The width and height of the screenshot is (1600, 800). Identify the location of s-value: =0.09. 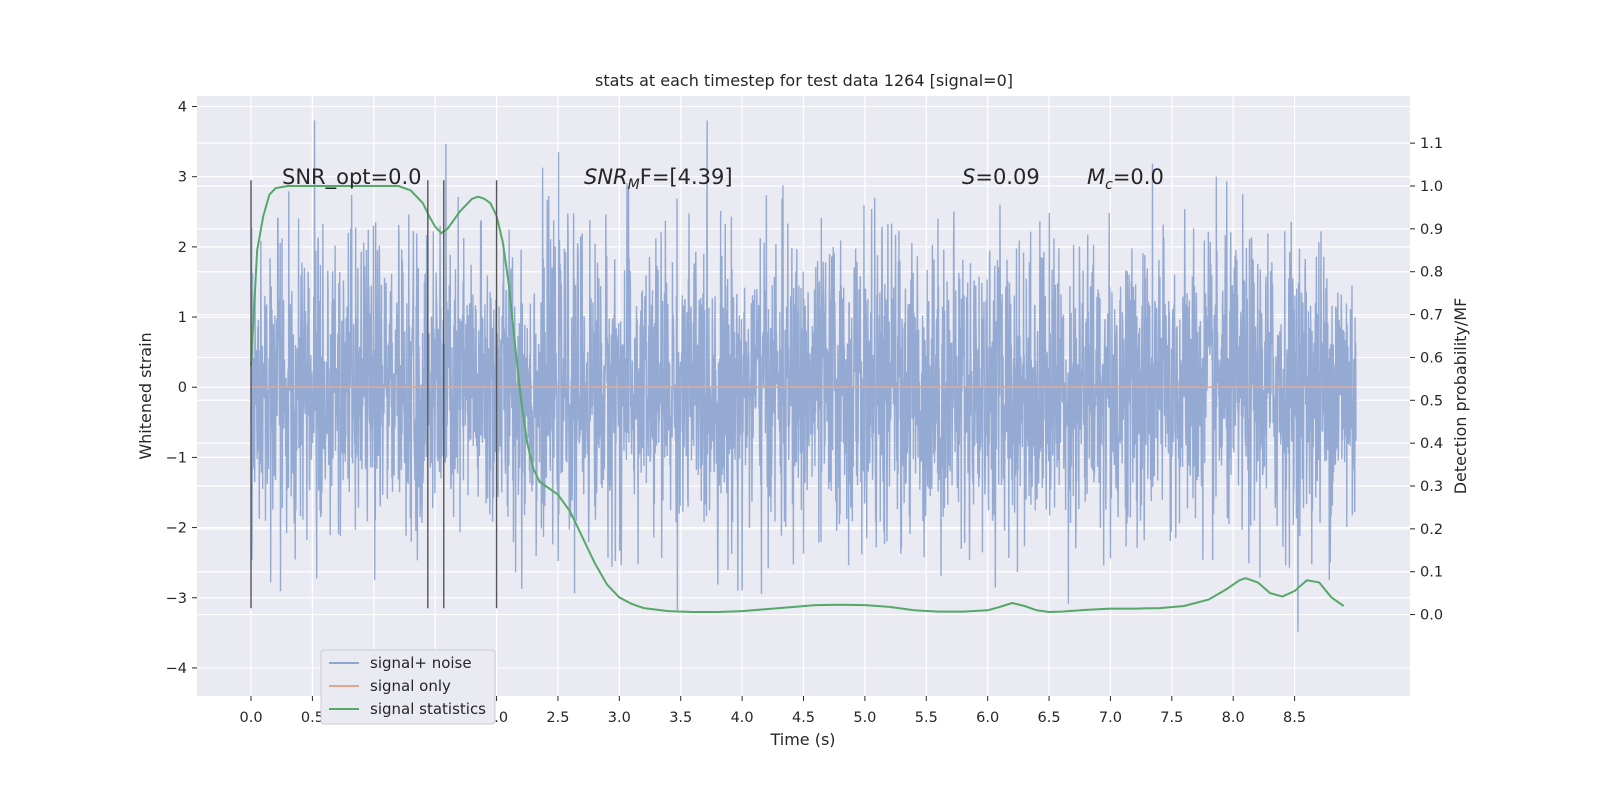
(1007, 177).